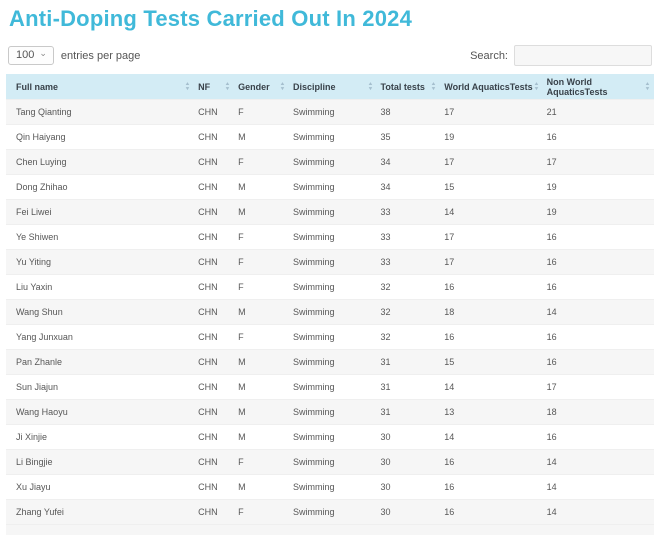 The width and height of the screenshot is (660, 535). What do you see at coordinates (100, 87) in the screenshot?
I see `column-header-full-name: Full name ▲ ▼` at bounding box center [100, 87].